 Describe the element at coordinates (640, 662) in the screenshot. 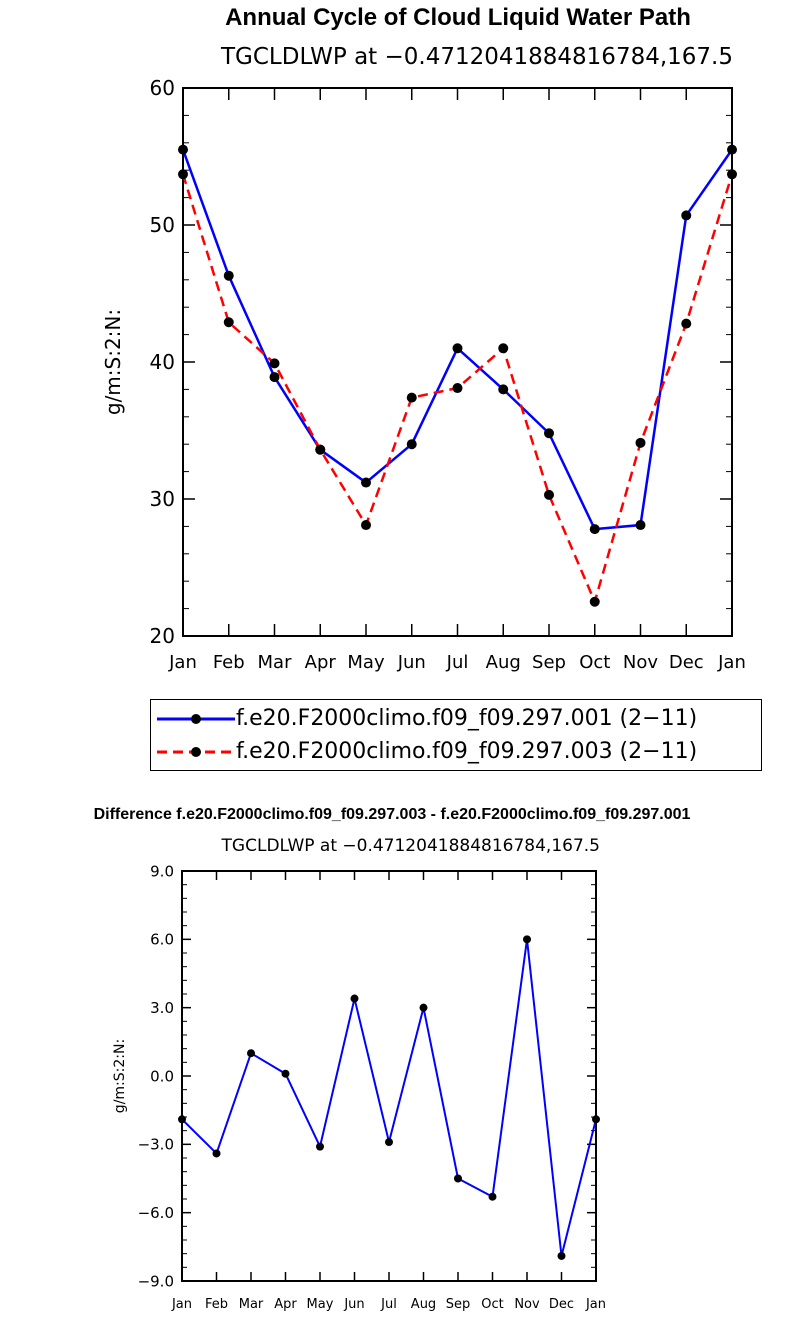

I see `main-xtick-label: Nov` at that location.